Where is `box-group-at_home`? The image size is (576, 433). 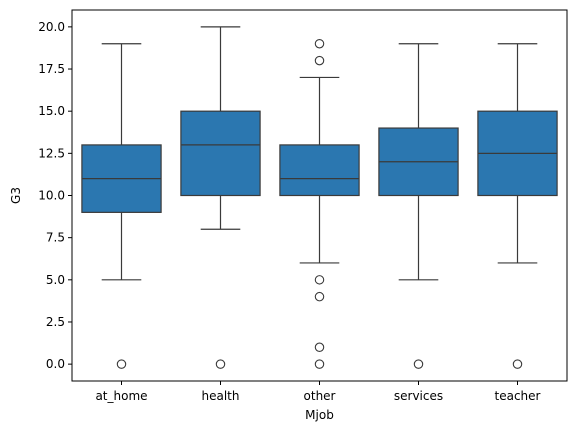
box-group-at_home is located at coordinates (121, 206).